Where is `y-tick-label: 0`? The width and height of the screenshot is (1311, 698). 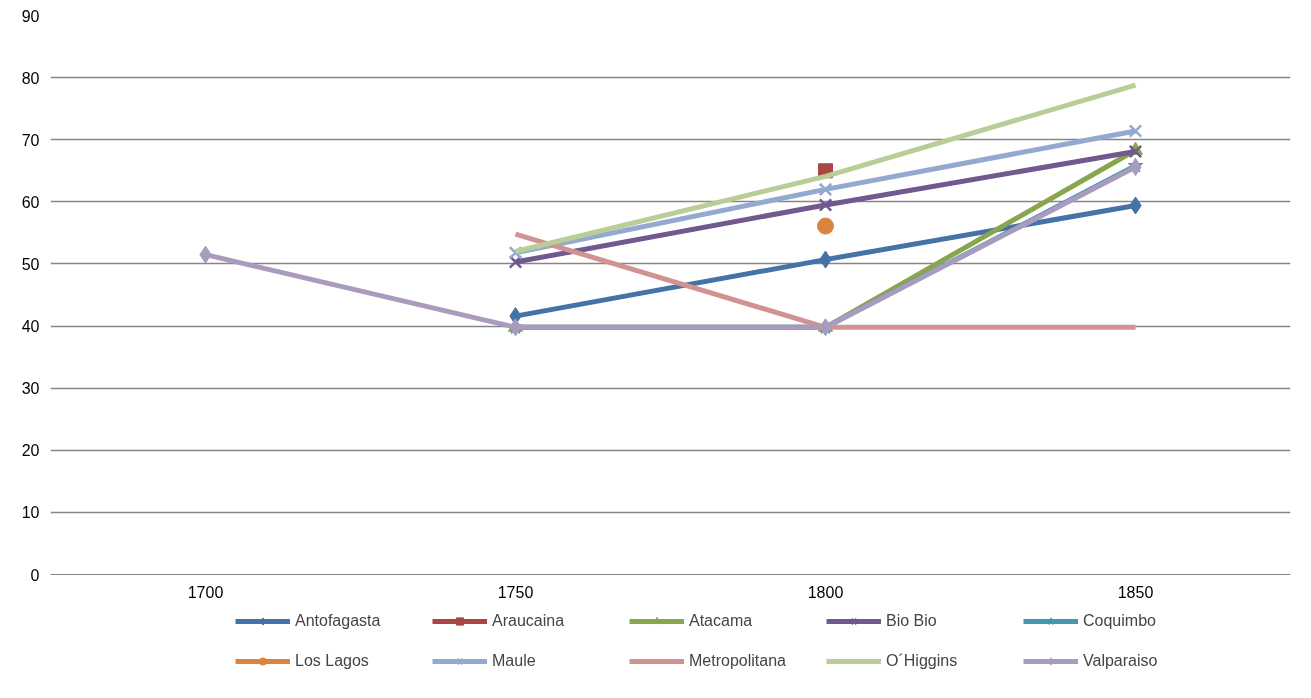 y-tick-label: 0 is located at coordinates (35, 575).